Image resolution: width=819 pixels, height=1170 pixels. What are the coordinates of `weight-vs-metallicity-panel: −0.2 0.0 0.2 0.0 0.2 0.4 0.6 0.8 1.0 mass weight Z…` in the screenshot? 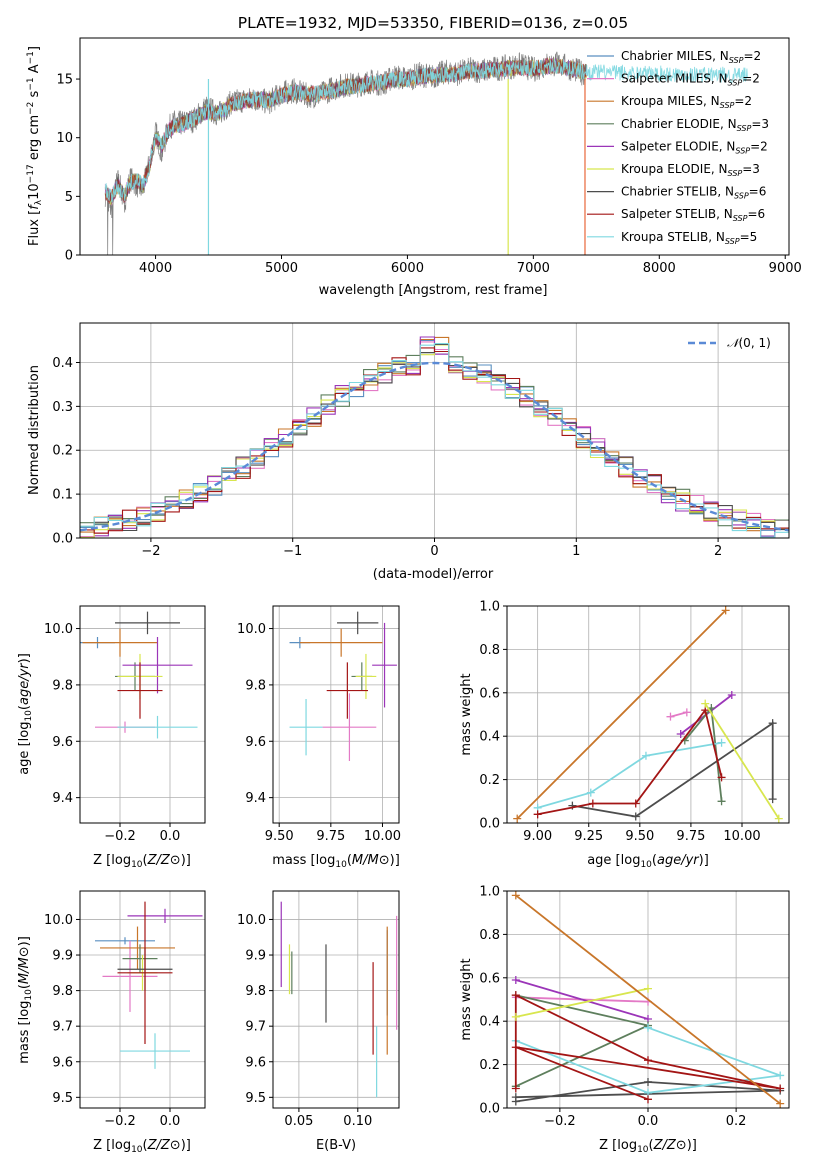 It's located at (624, 1020).